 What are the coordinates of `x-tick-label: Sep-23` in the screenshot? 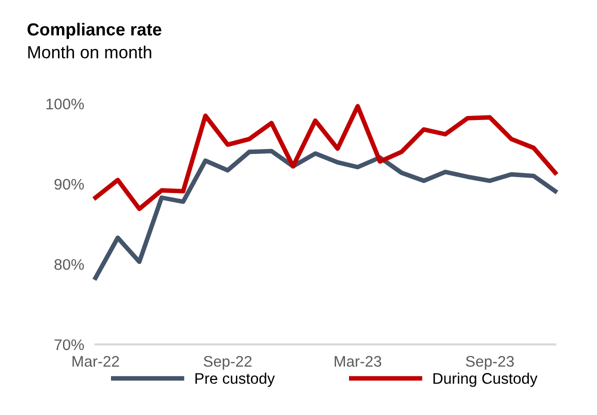 It's located at (490, 363).